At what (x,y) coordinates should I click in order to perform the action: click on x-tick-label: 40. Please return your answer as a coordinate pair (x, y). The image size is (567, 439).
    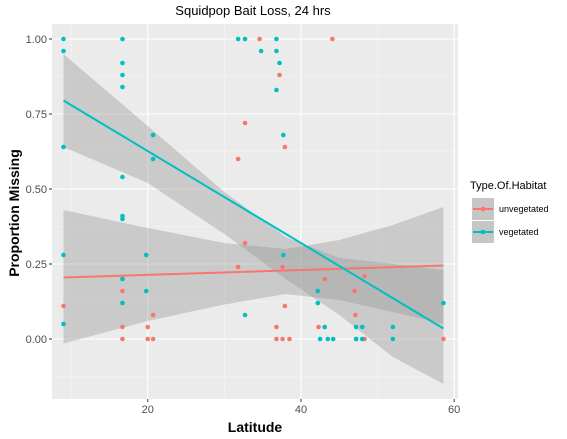
    Looking at the image, I should click on (301, 410).